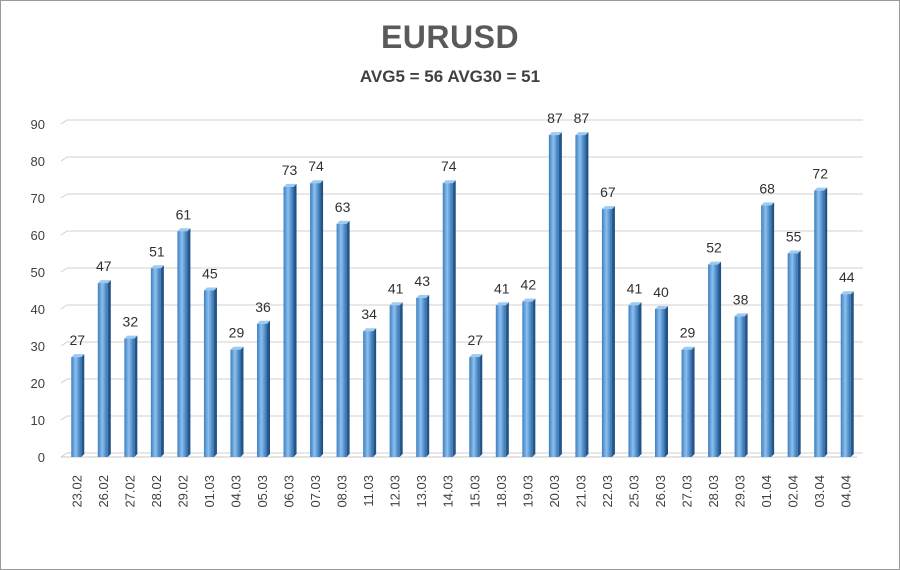 This screenshot has width=900, height=570. What do you see at coordinates (820, 174) in the screenshot?
I see `data-label: 72` at bounding box center [820, 174].